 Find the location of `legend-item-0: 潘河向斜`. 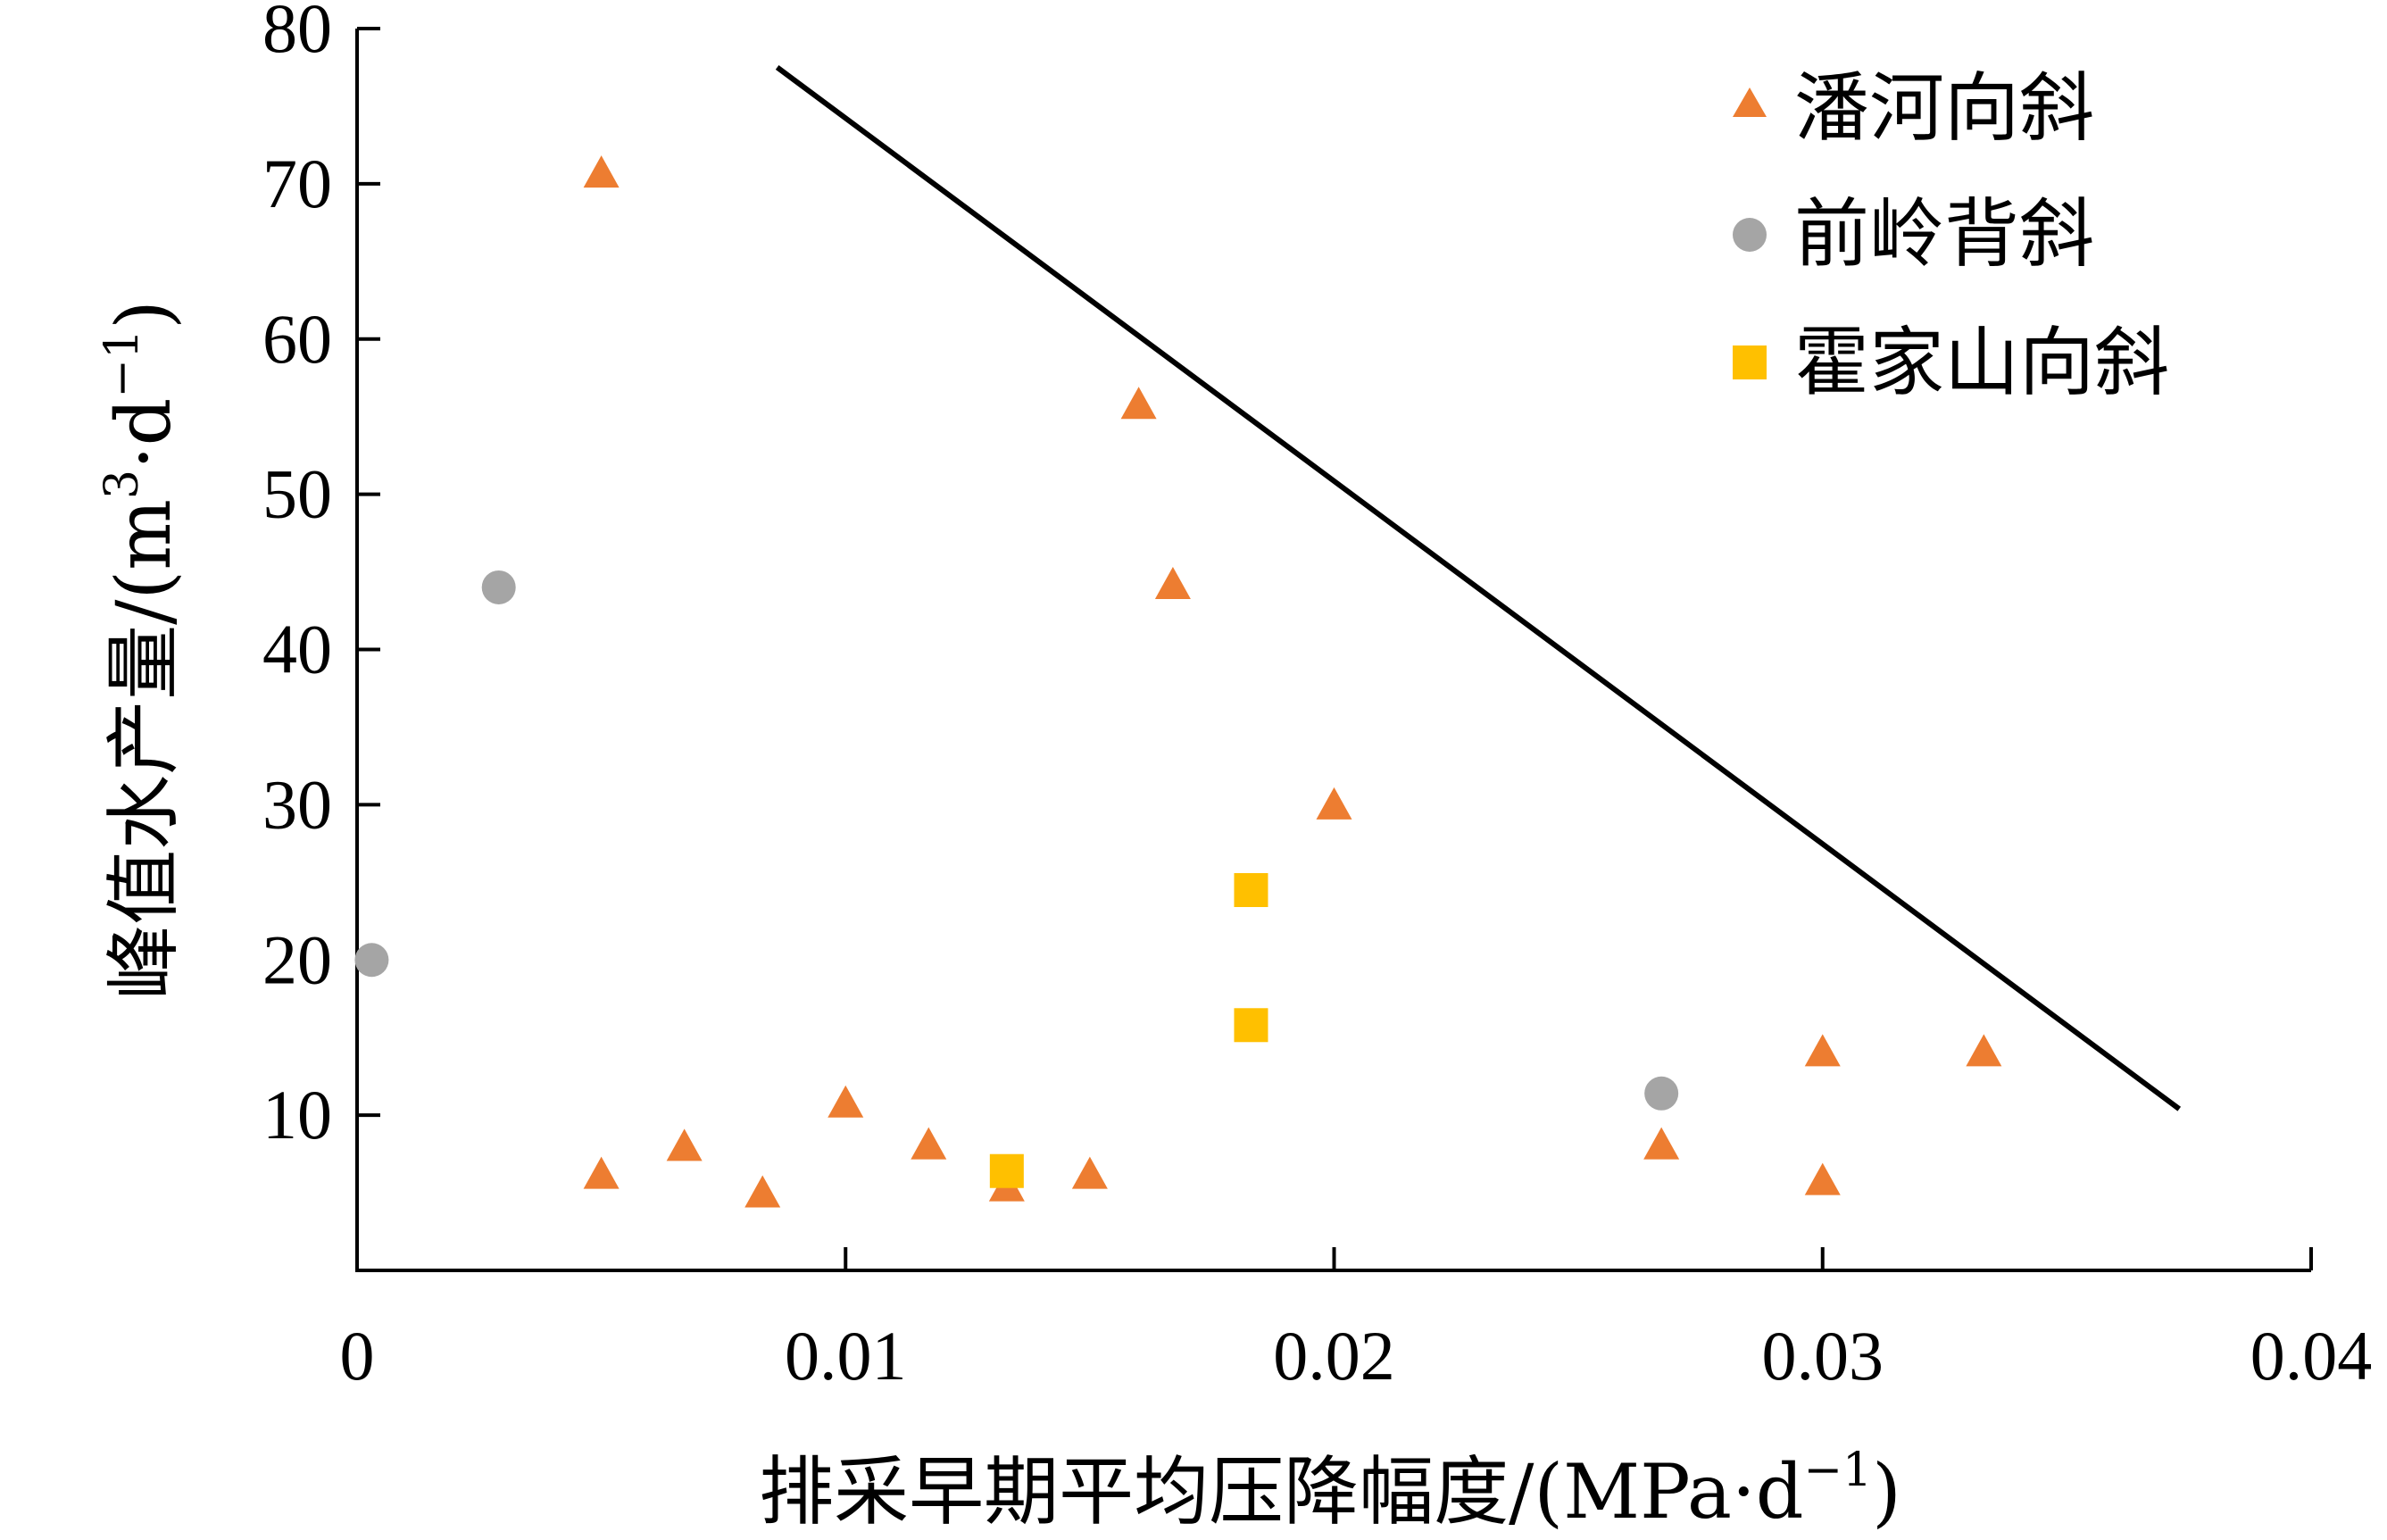

legend-item-0: 潘河向斜 is located at coordinates (1913, 108).